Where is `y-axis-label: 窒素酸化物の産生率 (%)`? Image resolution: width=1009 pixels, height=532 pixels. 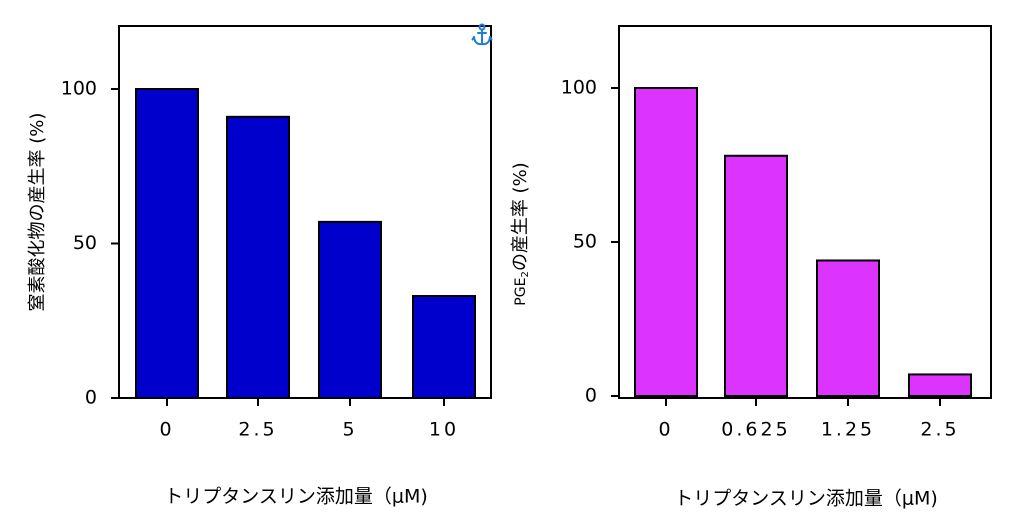
y-axis-label: 窒素酸化物の産生率 (%) is located at coordinates (37, 212).